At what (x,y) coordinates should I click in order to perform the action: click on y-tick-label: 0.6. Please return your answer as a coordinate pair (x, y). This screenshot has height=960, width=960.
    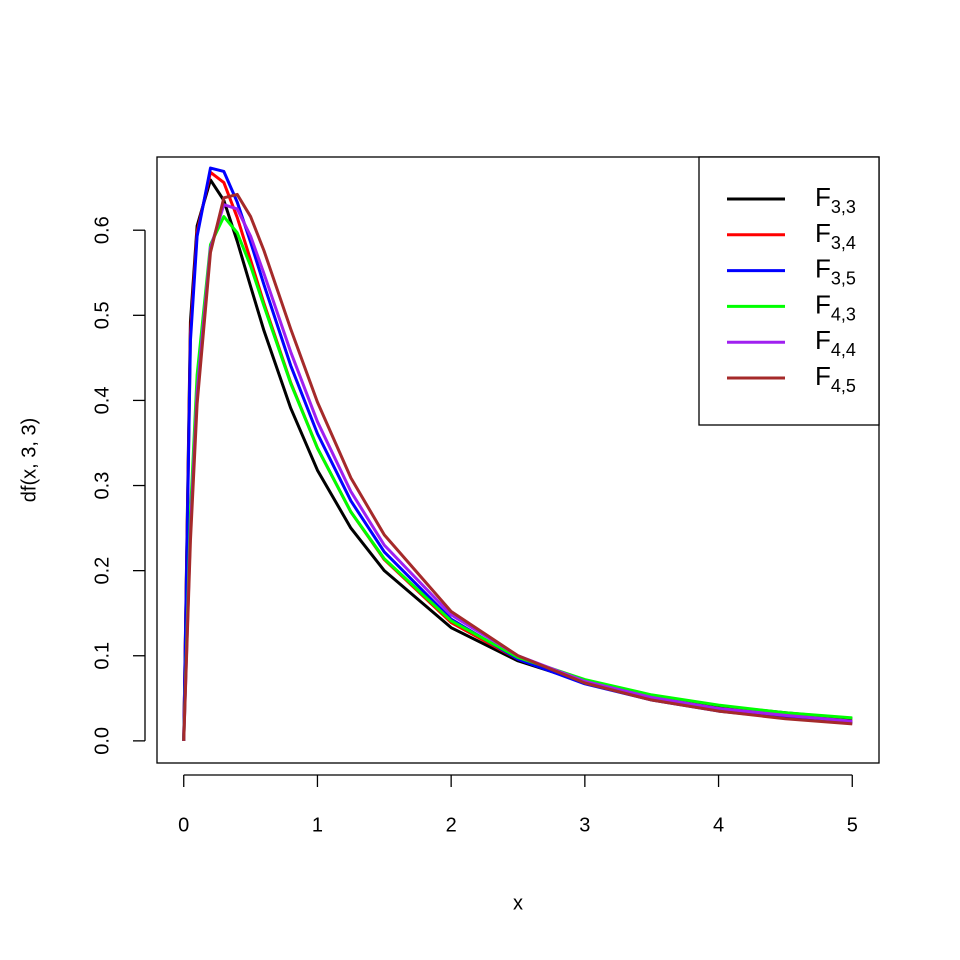
    Looking at the image, I should click on (102, 230).